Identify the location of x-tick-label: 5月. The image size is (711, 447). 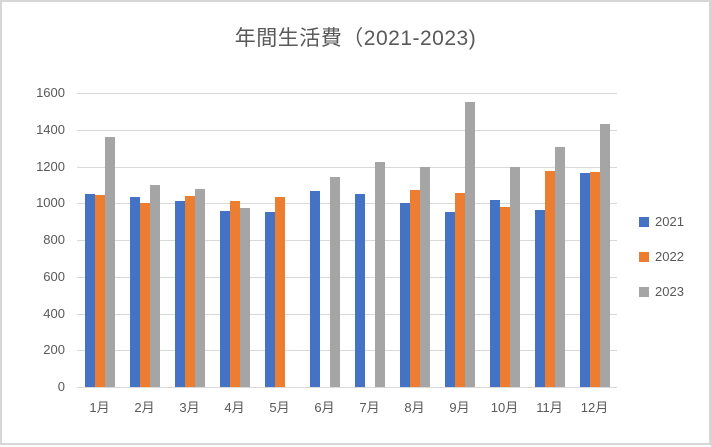
(279, 407).